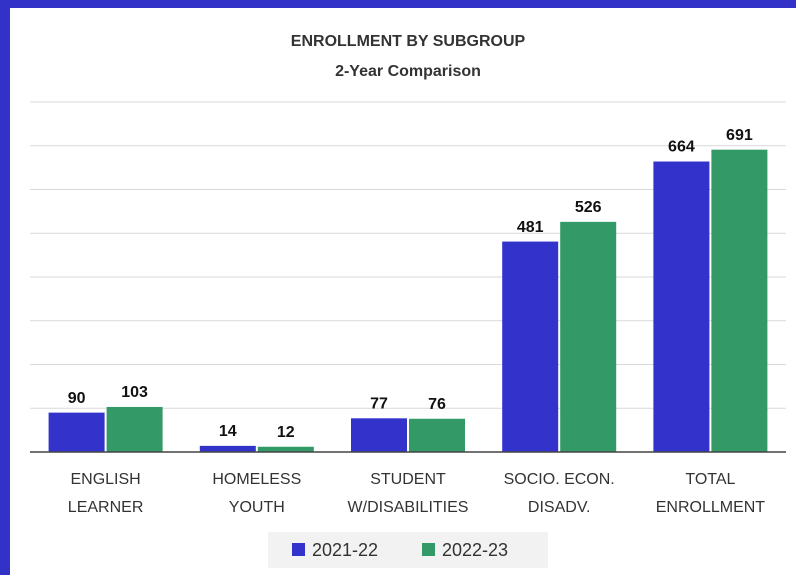 The width and height of the screenshot is (796, 575). I want to click on x-tick-label-line: STUDENT, so click(408, 479).